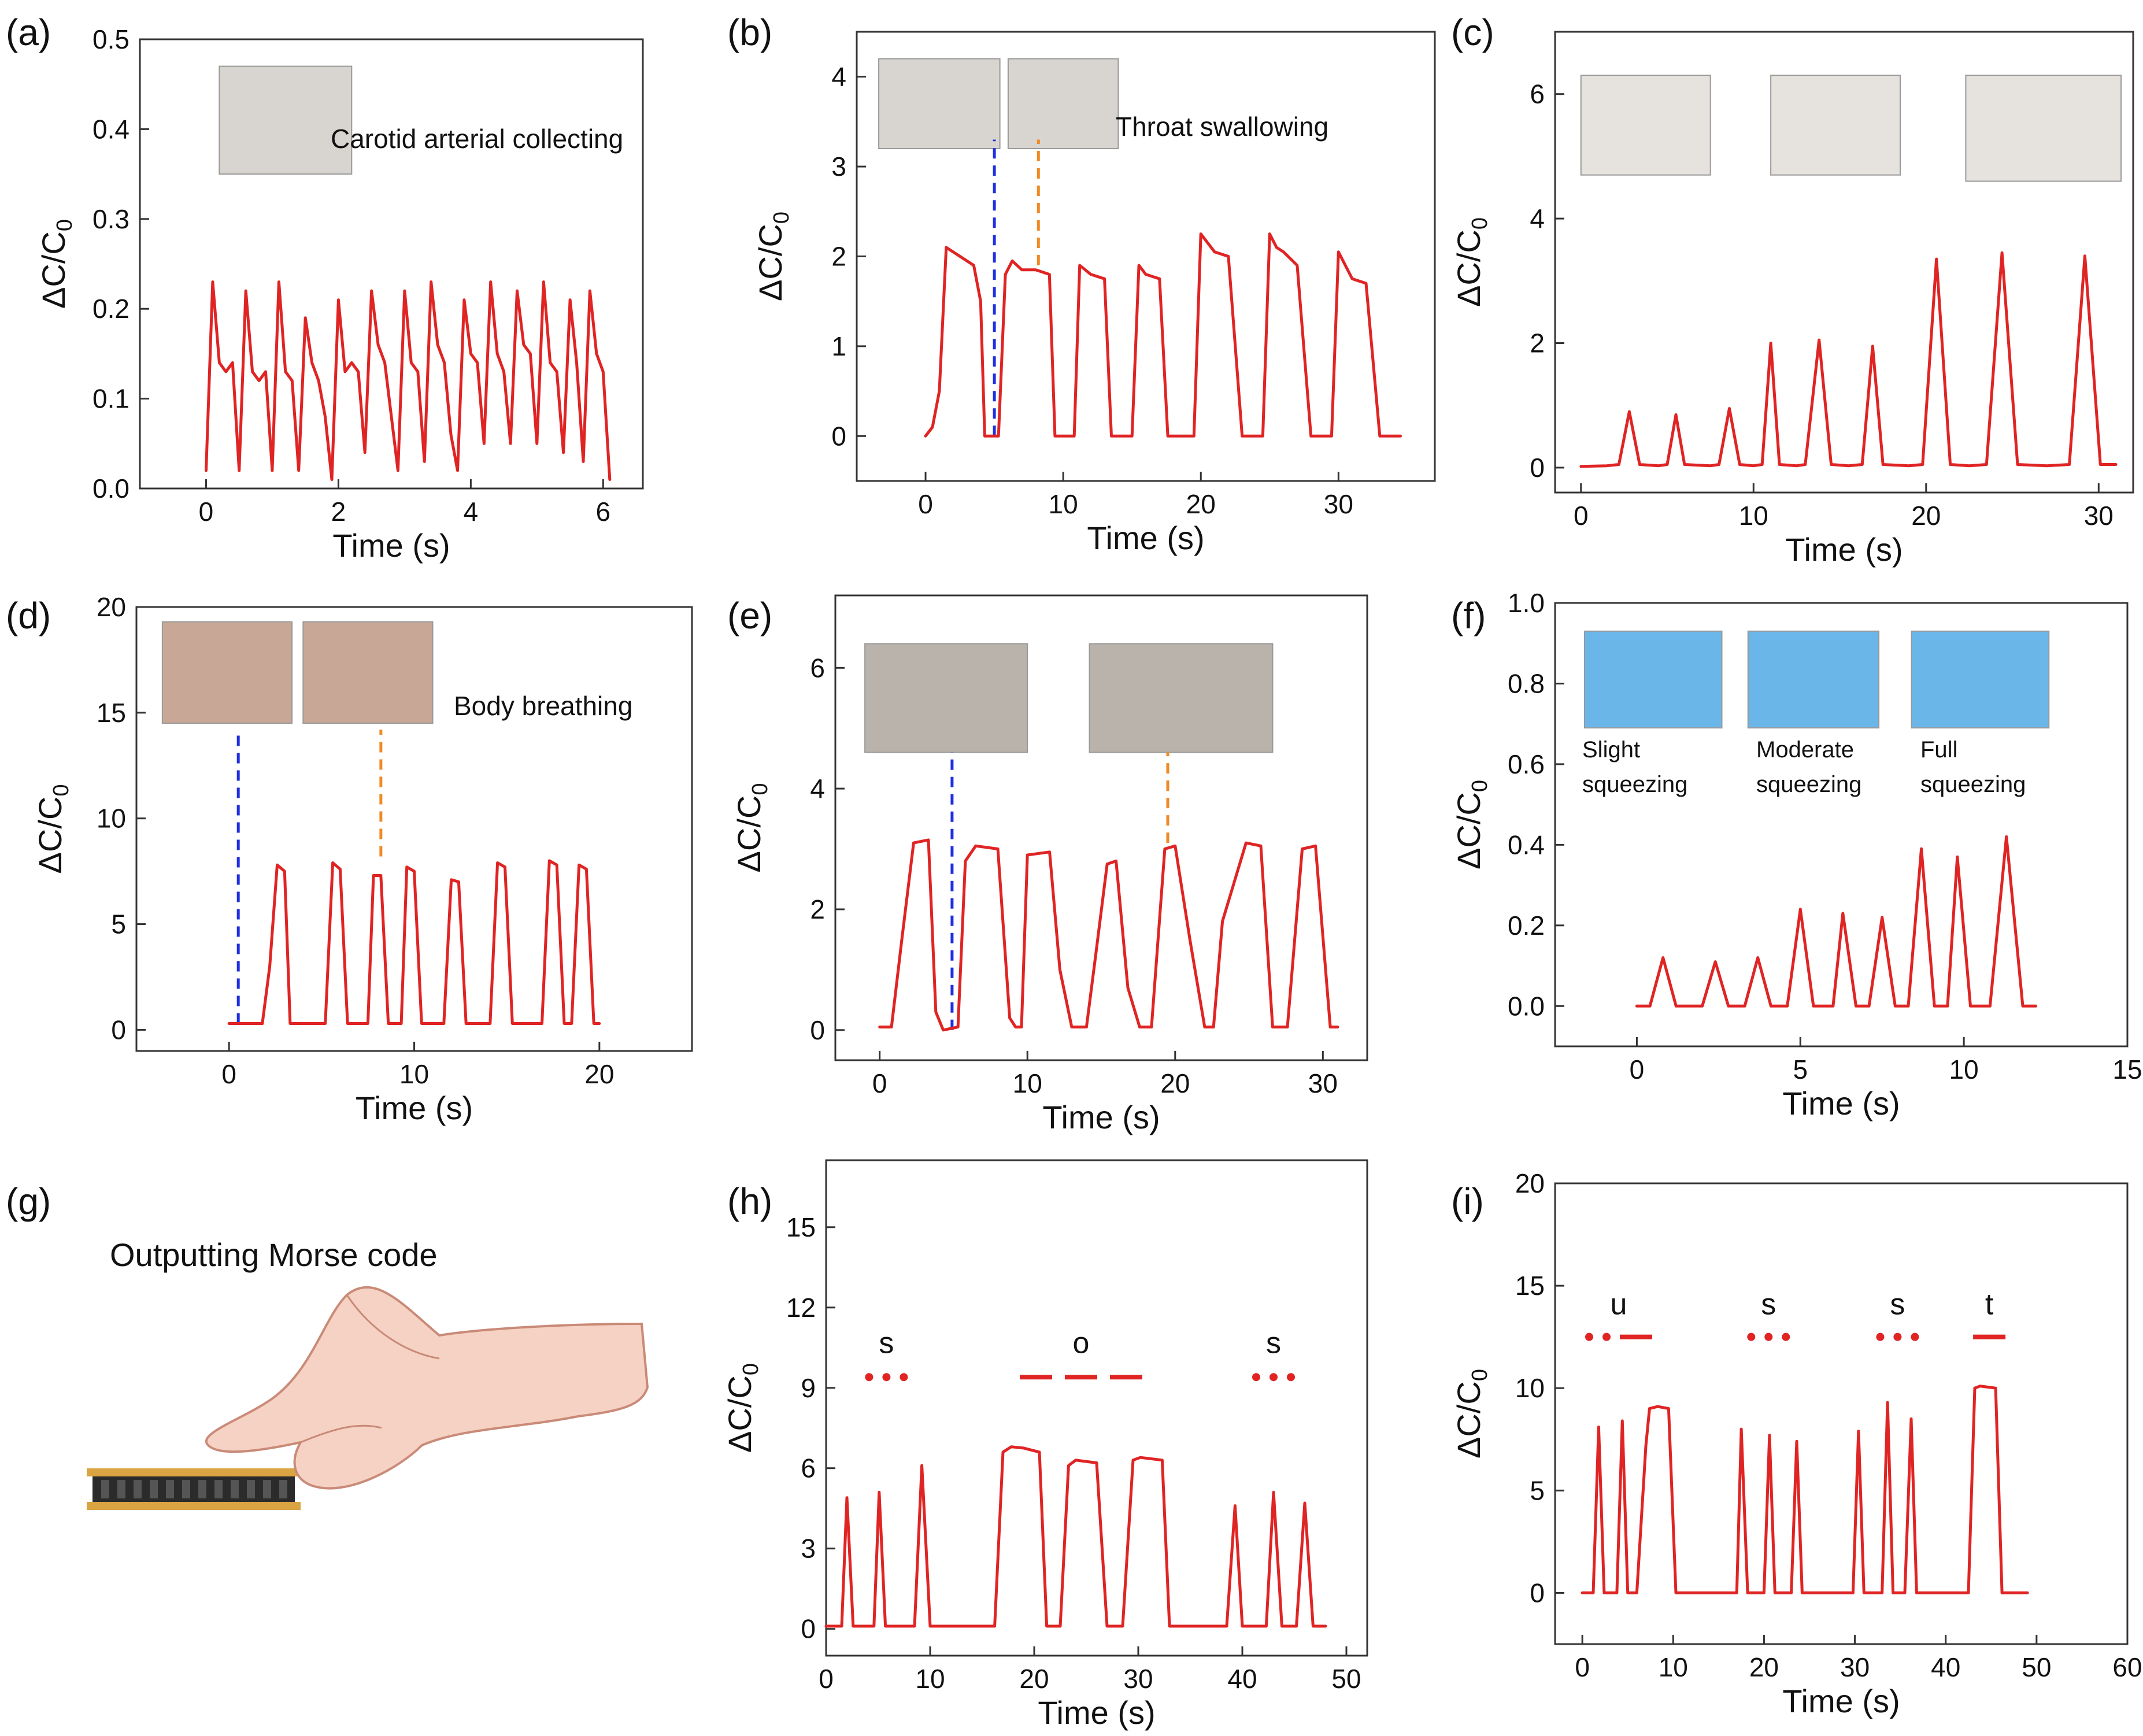  I want to click on y-tick-label: 0.0, so click(110, 488).